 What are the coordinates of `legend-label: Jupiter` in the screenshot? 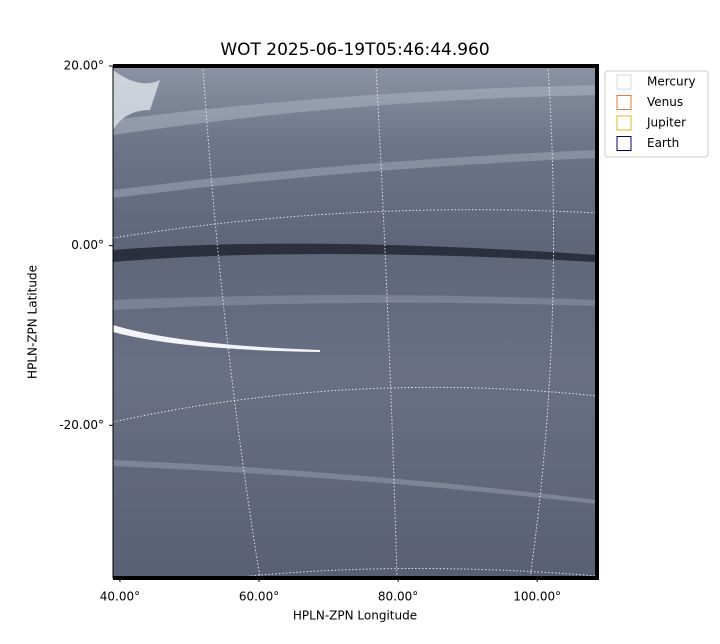 It's located at (666, 123).